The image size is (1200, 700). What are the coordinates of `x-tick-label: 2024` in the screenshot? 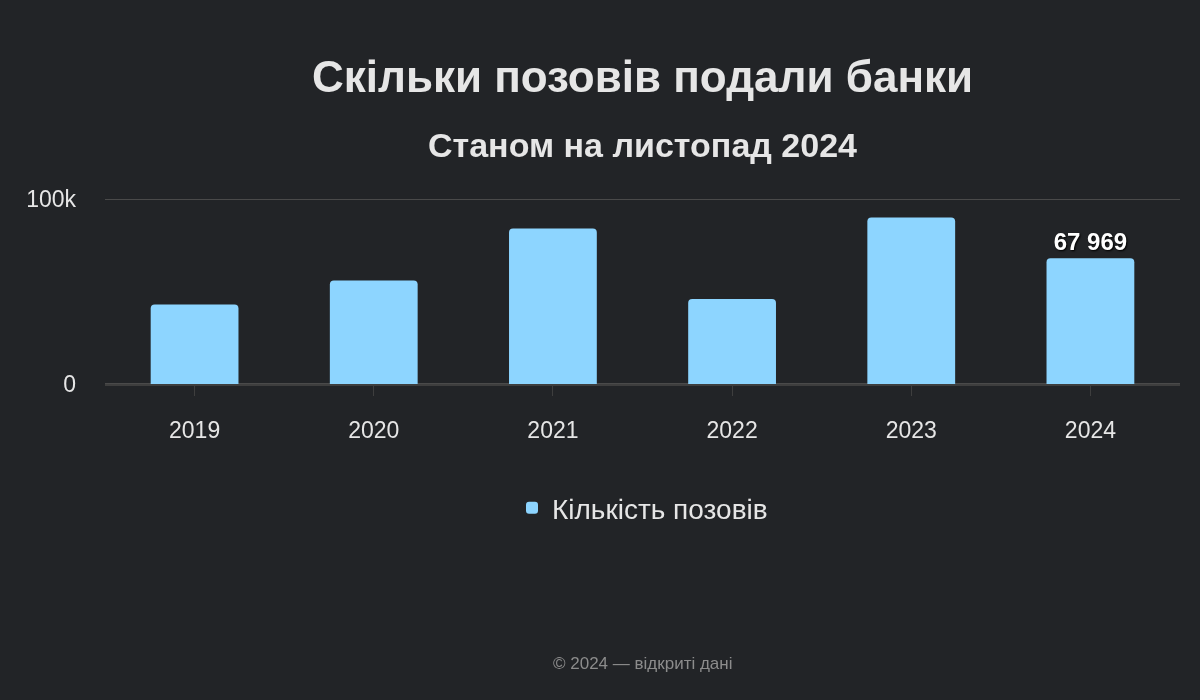 It's located at (1090, 429).